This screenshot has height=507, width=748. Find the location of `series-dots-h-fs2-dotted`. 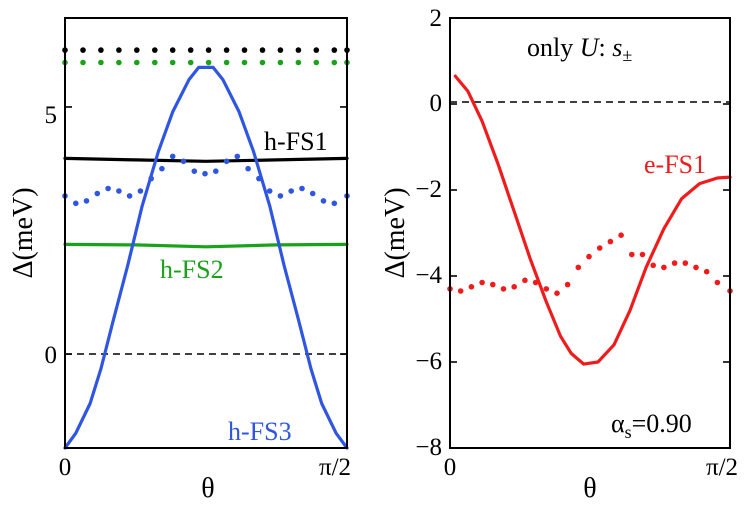

series-dots-h-fs2-dotted is located at coordinates (206, 62).